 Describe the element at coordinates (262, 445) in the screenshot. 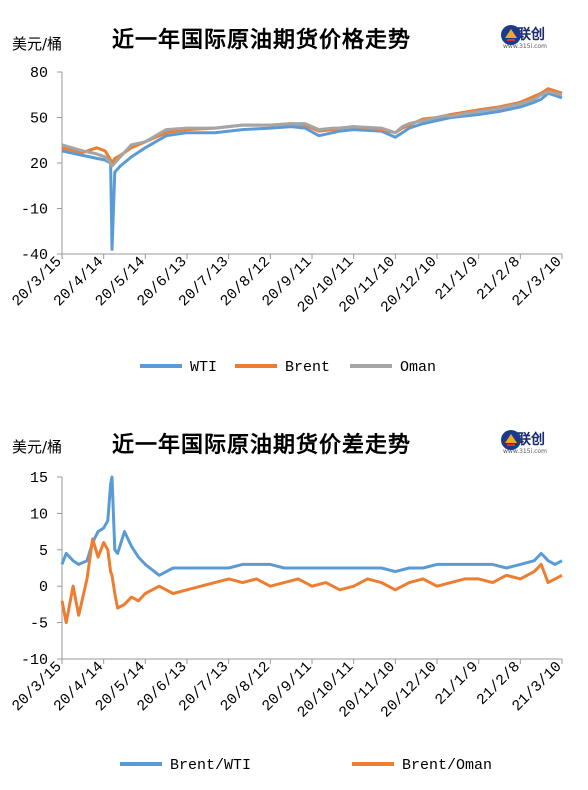

I see `spread-chart-title: 近一年国际原油期货价差走势` at that location.